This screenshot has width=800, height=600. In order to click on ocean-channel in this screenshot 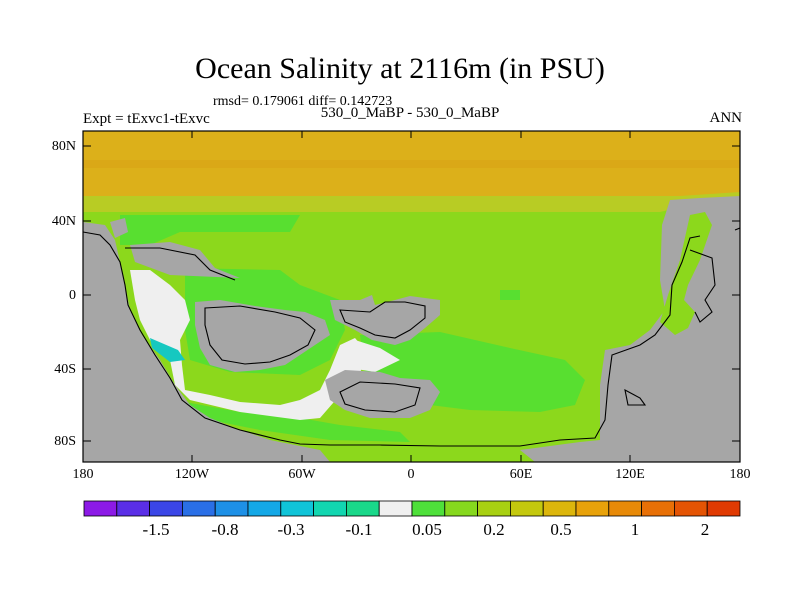, I will do `click(686, 273)`.